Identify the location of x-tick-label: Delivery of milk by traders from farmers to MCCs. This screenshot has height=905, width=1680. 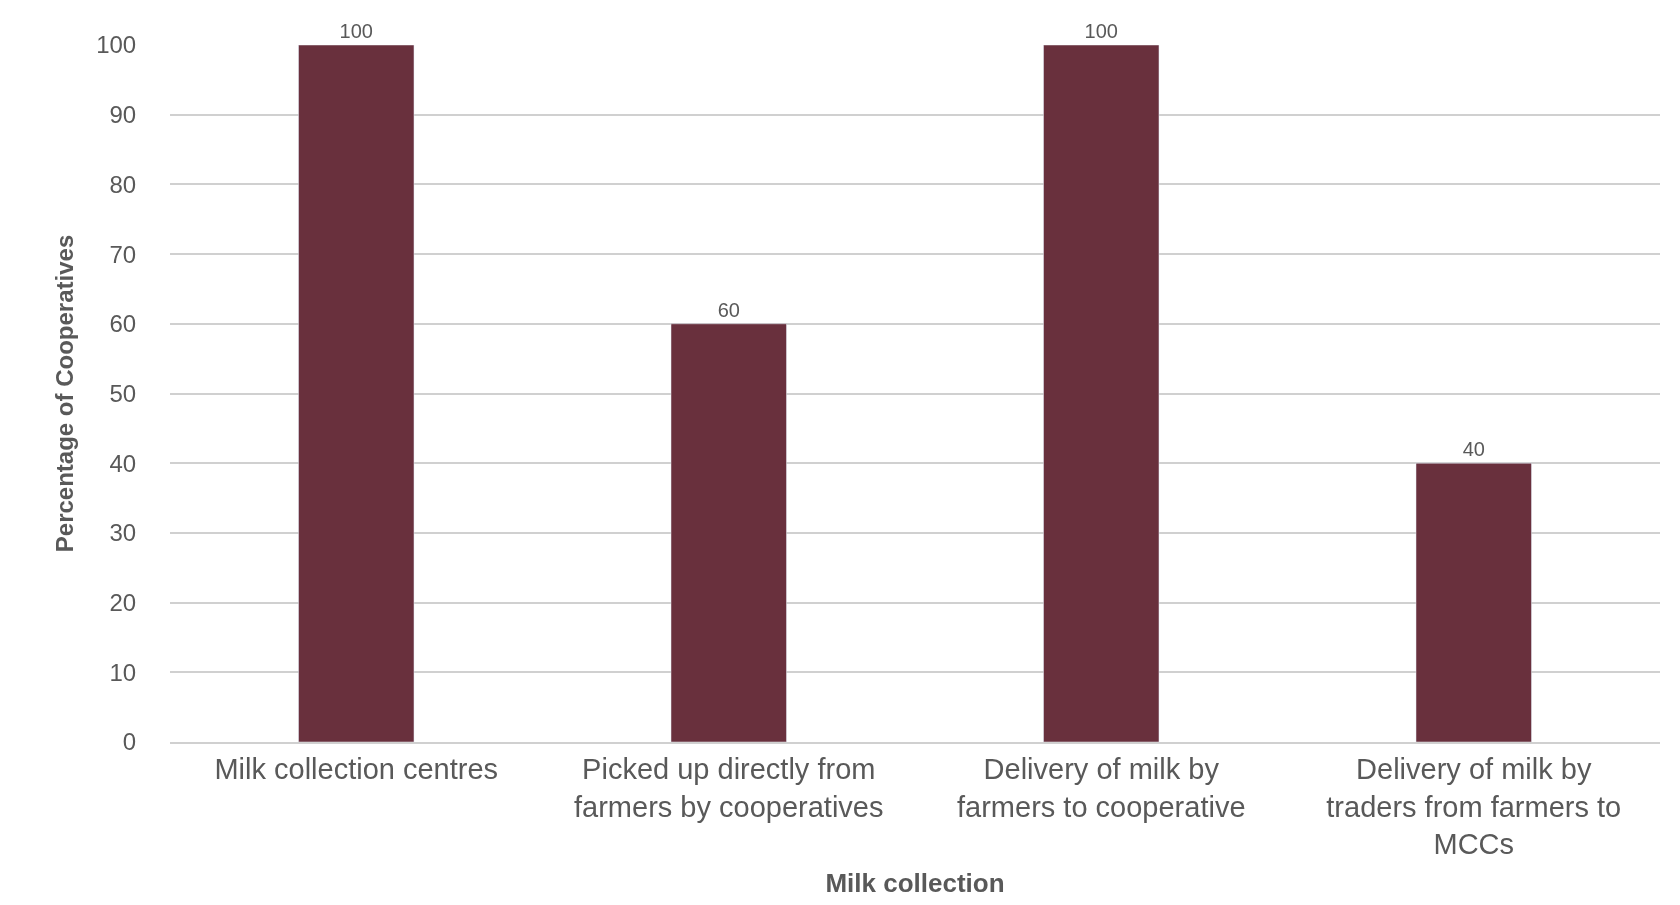
(1474, 806).